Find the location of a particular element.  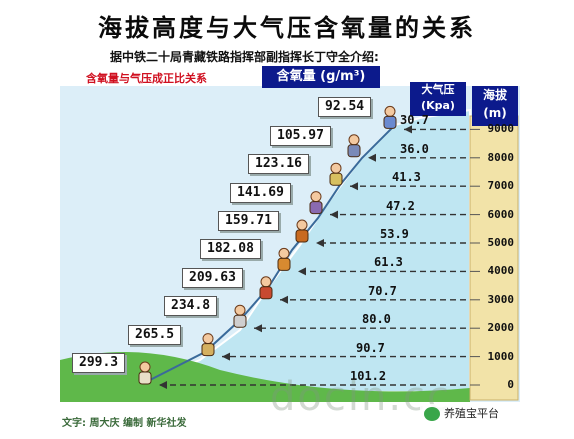

altitude-ruler is located at coordinates (494, 258).